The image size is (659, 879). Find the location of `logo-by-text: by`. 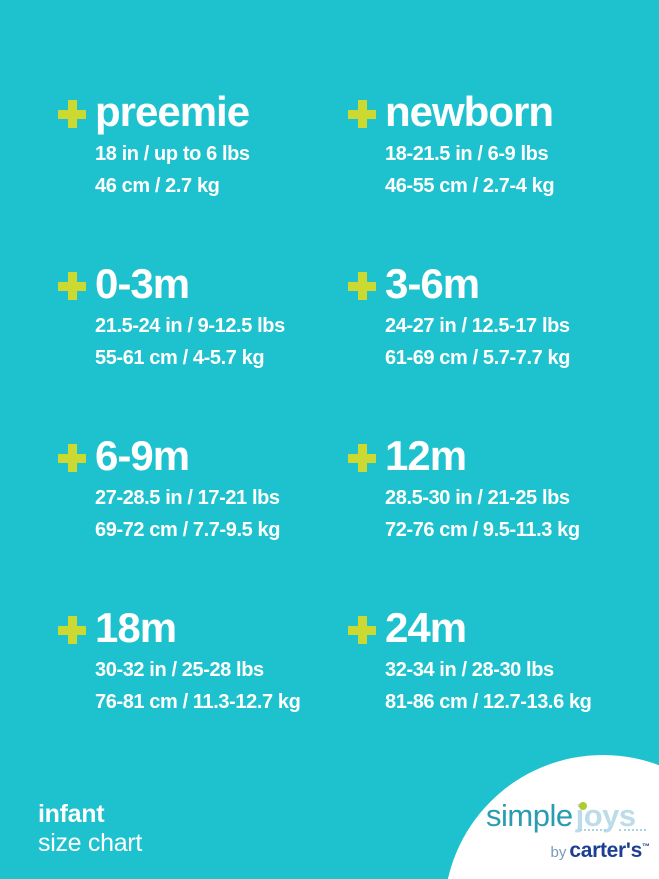

logo-by-text: by is located at coordinates (558, 852).